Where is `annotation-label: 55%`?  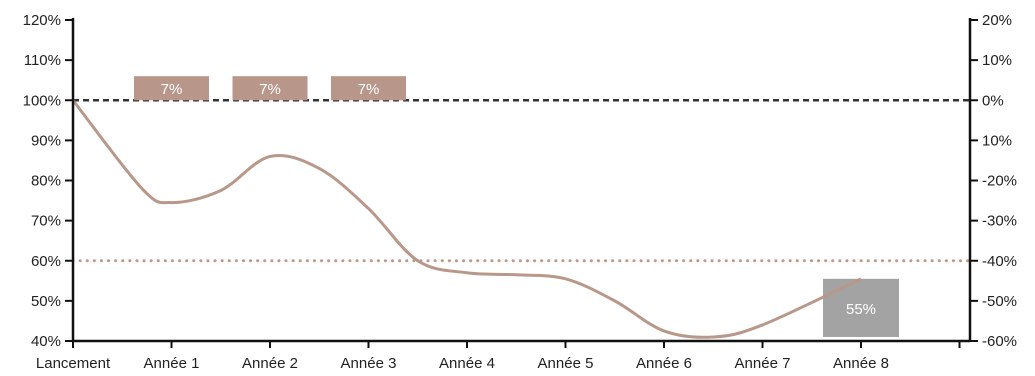 annotation-label: 55% is located at coordinates (861, 309).